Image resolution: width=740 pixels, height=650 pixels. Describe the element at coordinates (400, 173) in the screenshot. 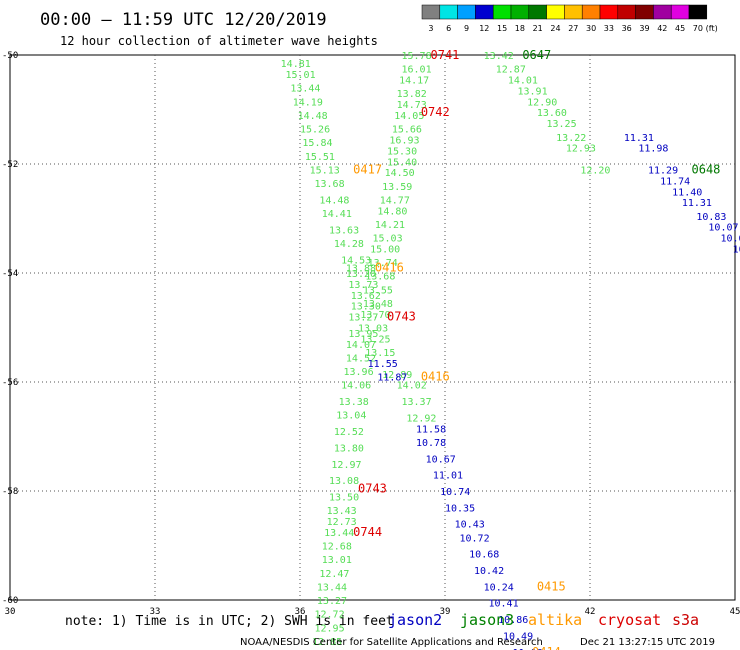

I see `wave-height-label: 14.50` at that location.